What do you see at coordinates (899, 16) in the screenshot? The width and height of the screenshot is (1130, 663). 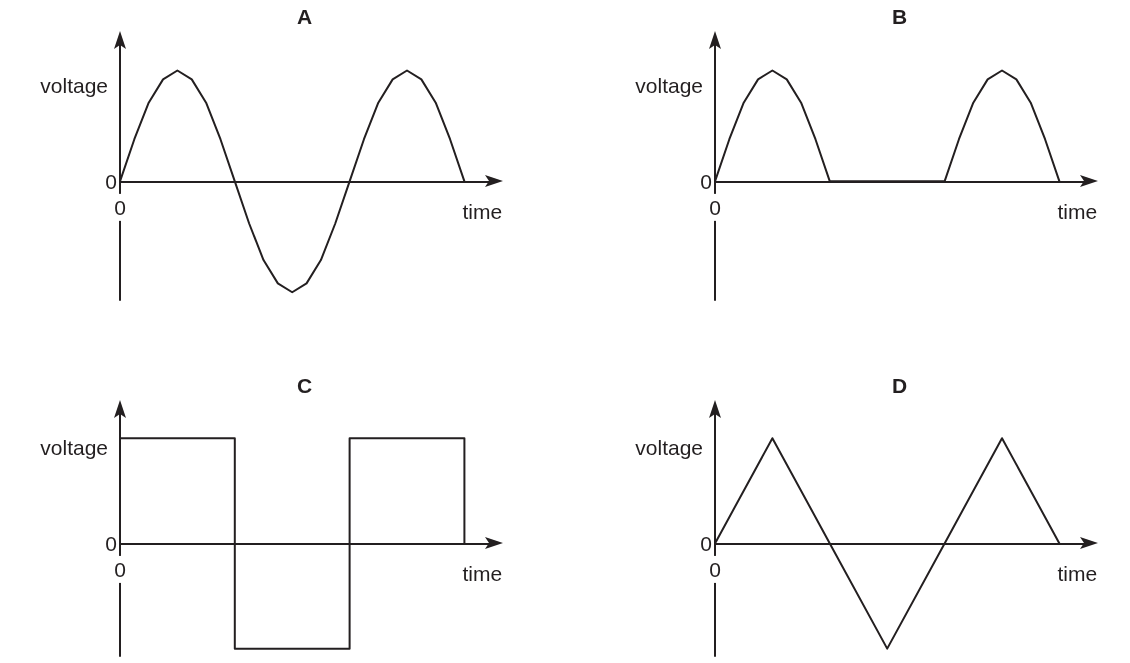 I see `chart-title: B` at bounding box center [899, 16].